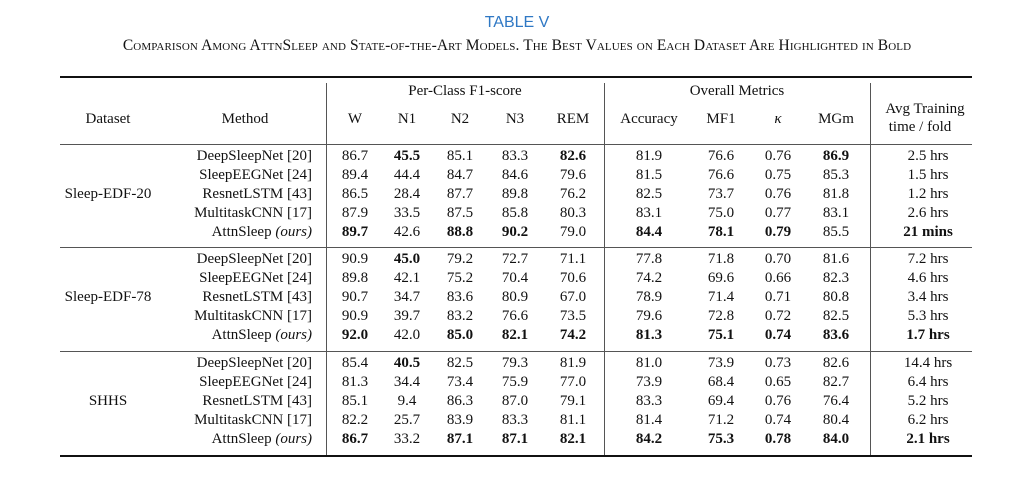 The height and width of the screenshot is (483, 1034). I want to click on value-cell-mgm: 82.5, so click(836, 316).